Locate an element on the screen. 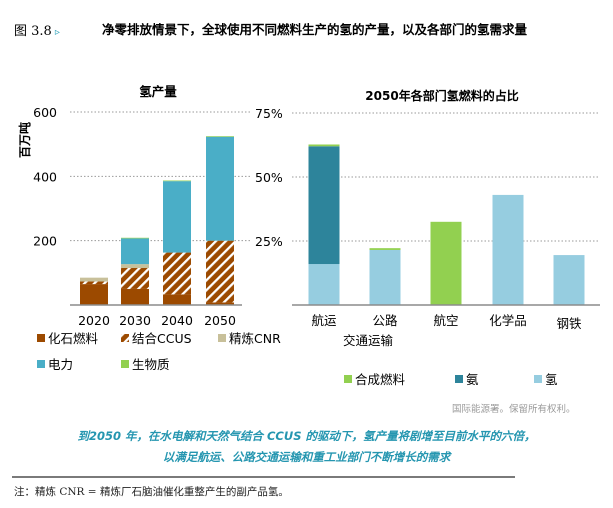 The image size is (613, 508). bar-segment-2050-ccusccus is located at coordinates (220, 271).